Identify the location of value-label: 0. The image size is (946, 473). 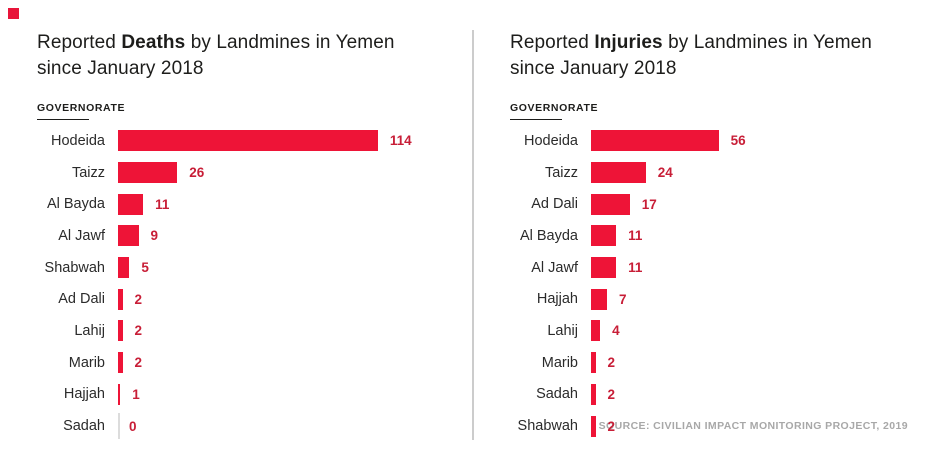
(133, 426).